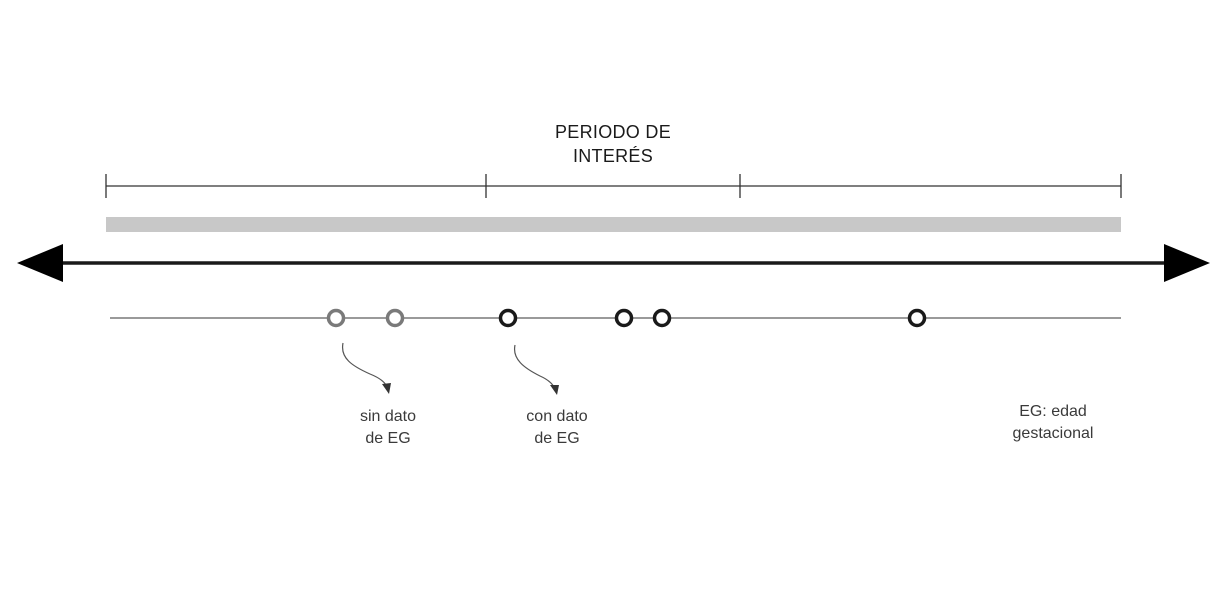 The width and height of the screenshot is (1226, 591). I want to click on legend-line: EG: edad, so click(1053, 411).